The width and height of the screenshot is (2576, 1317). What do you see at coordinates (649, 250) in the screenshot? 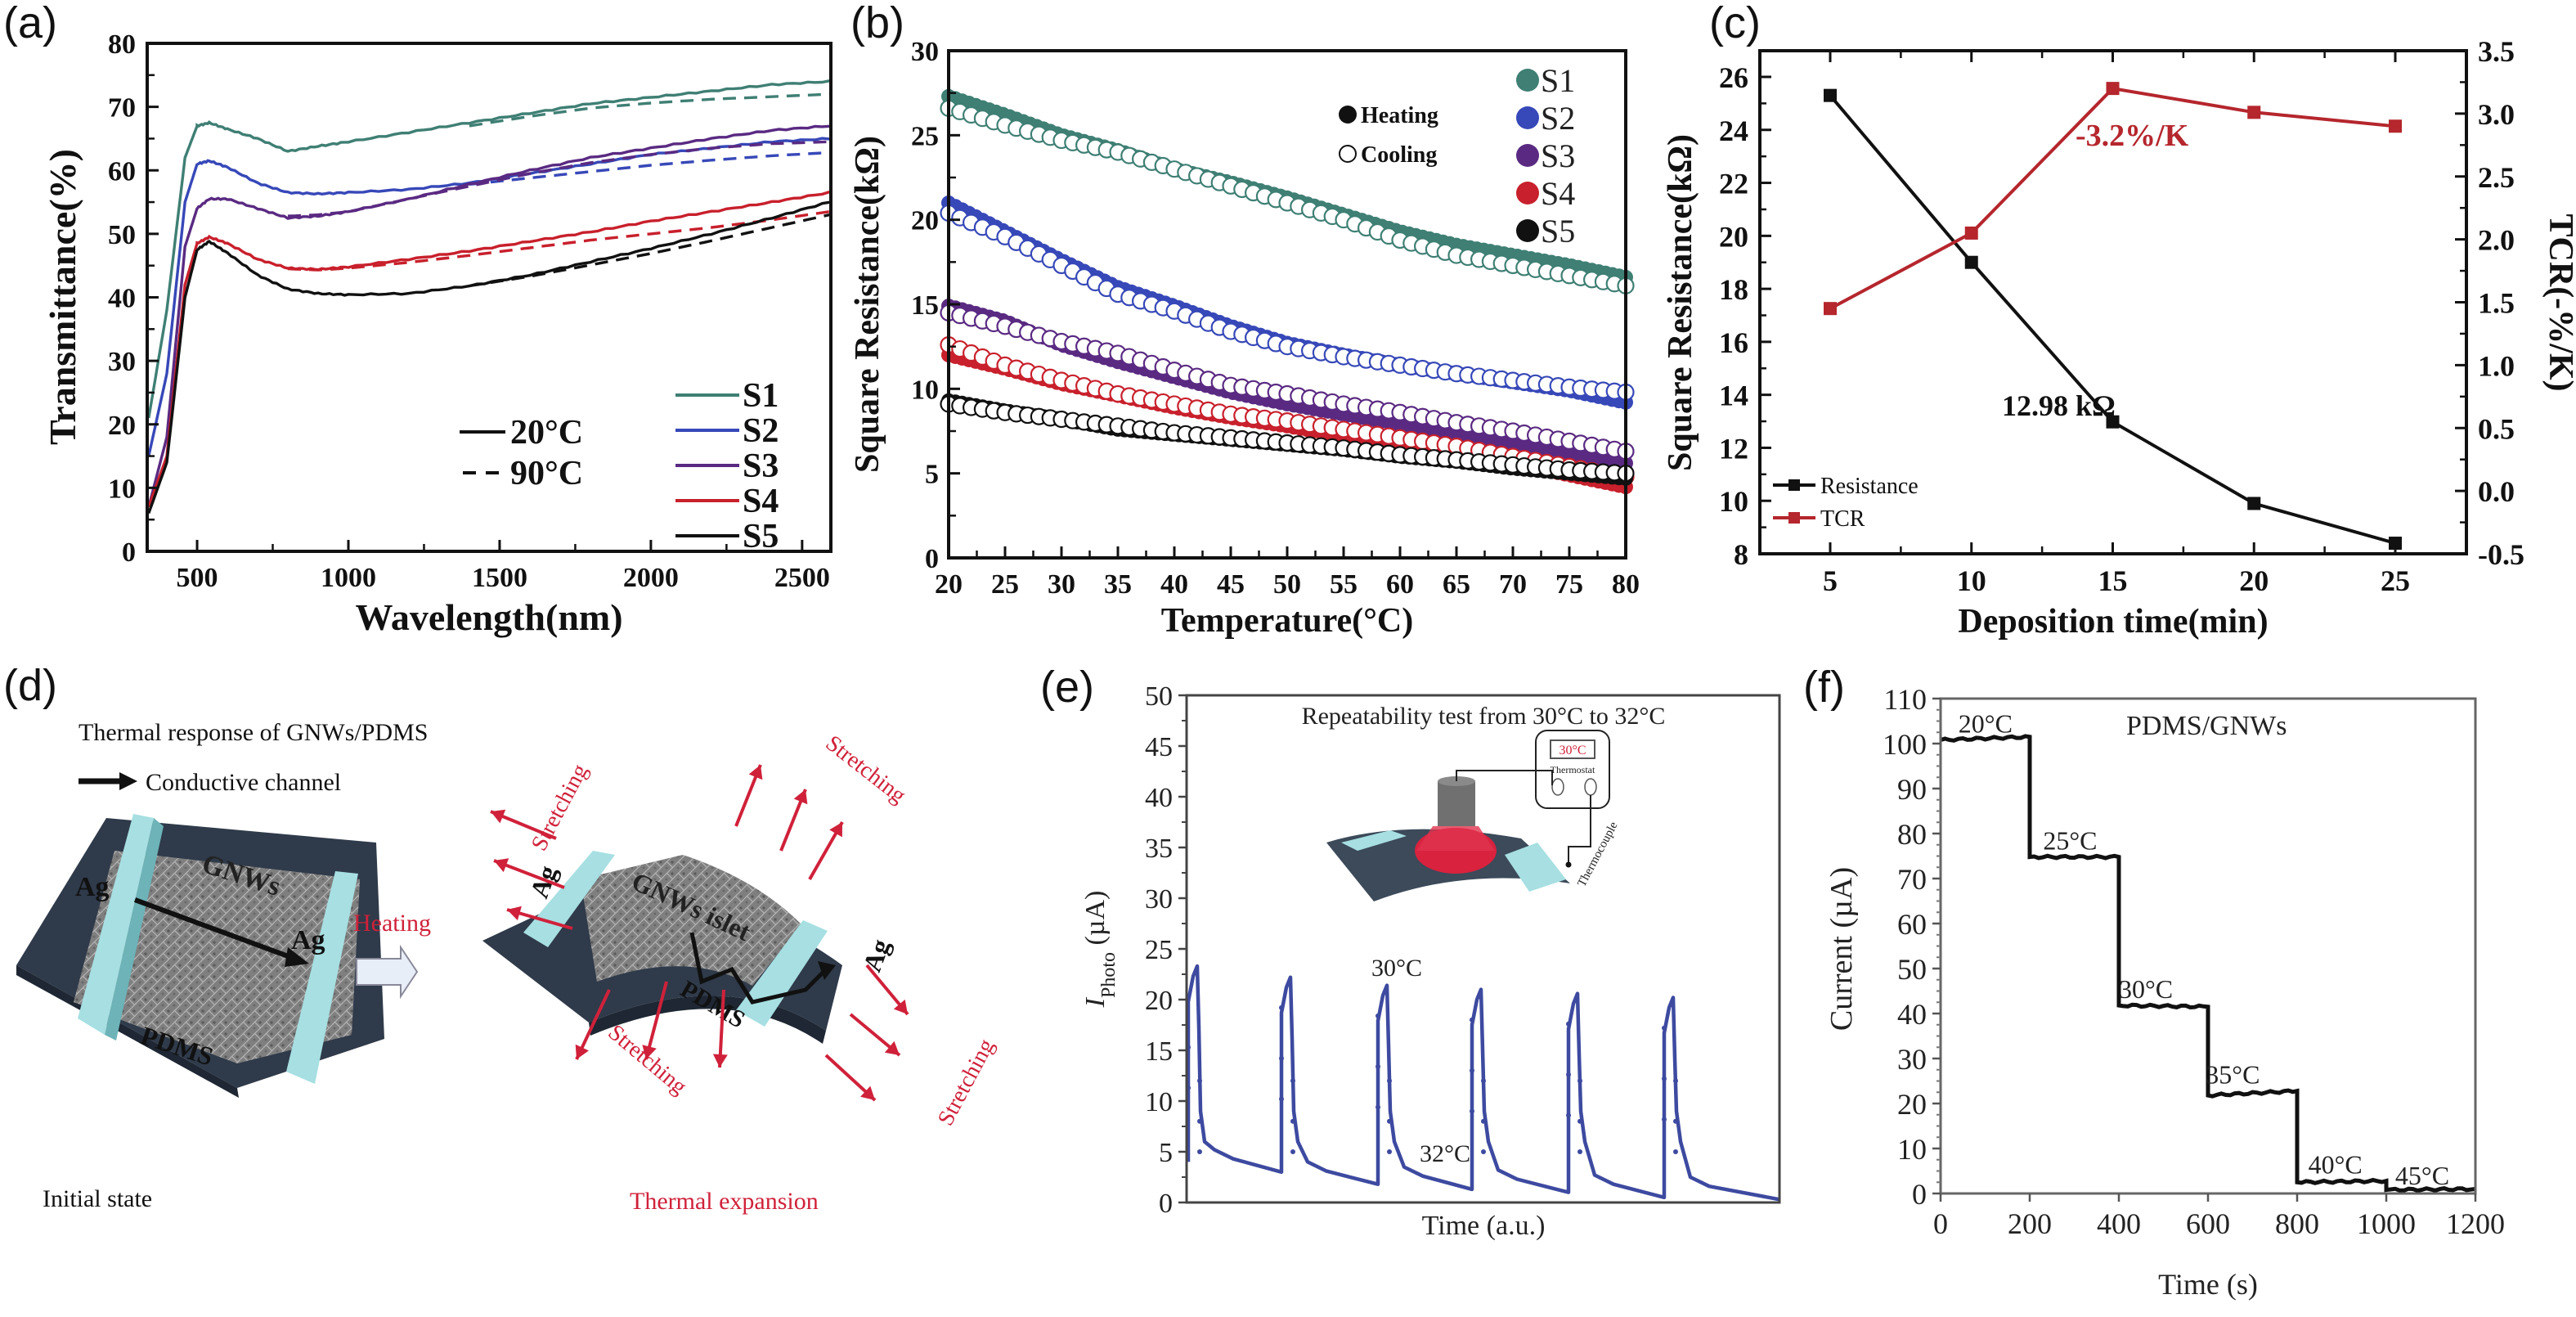
I see `series-line-s5-dashed` at bounding box center [649, 250].